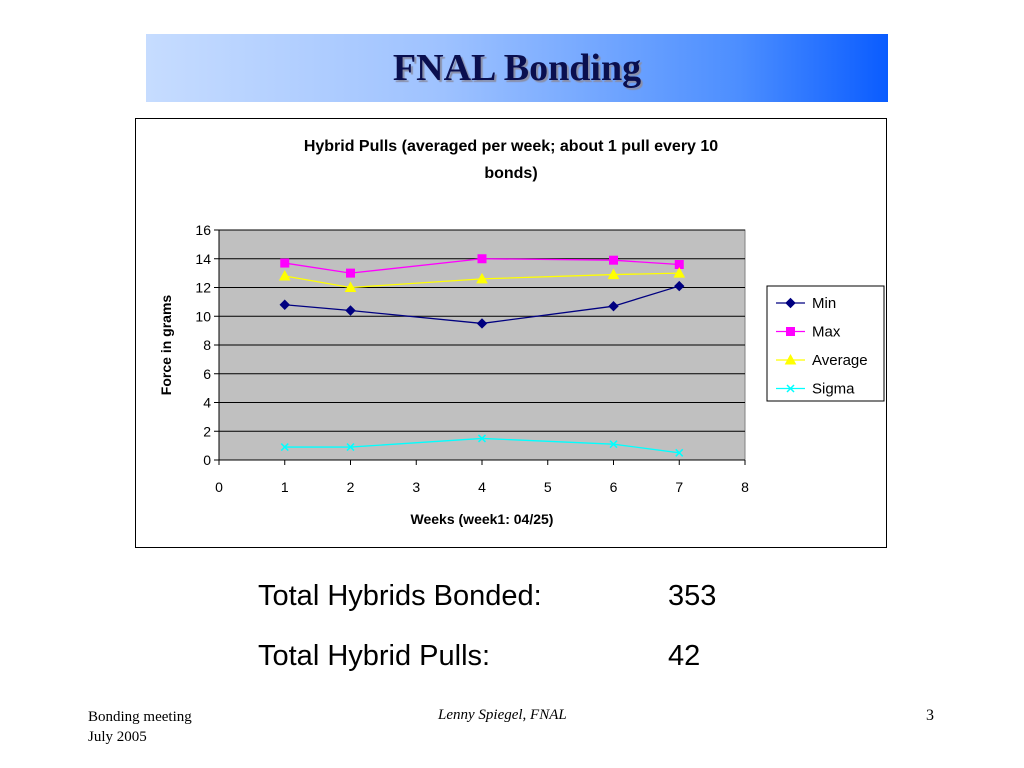 Image resolution: width=1024 pixels, height=768 pixels. What do you see at coordinates (825, 343) in the screenshot?
I see `legend` at bounding box center [825, 343].